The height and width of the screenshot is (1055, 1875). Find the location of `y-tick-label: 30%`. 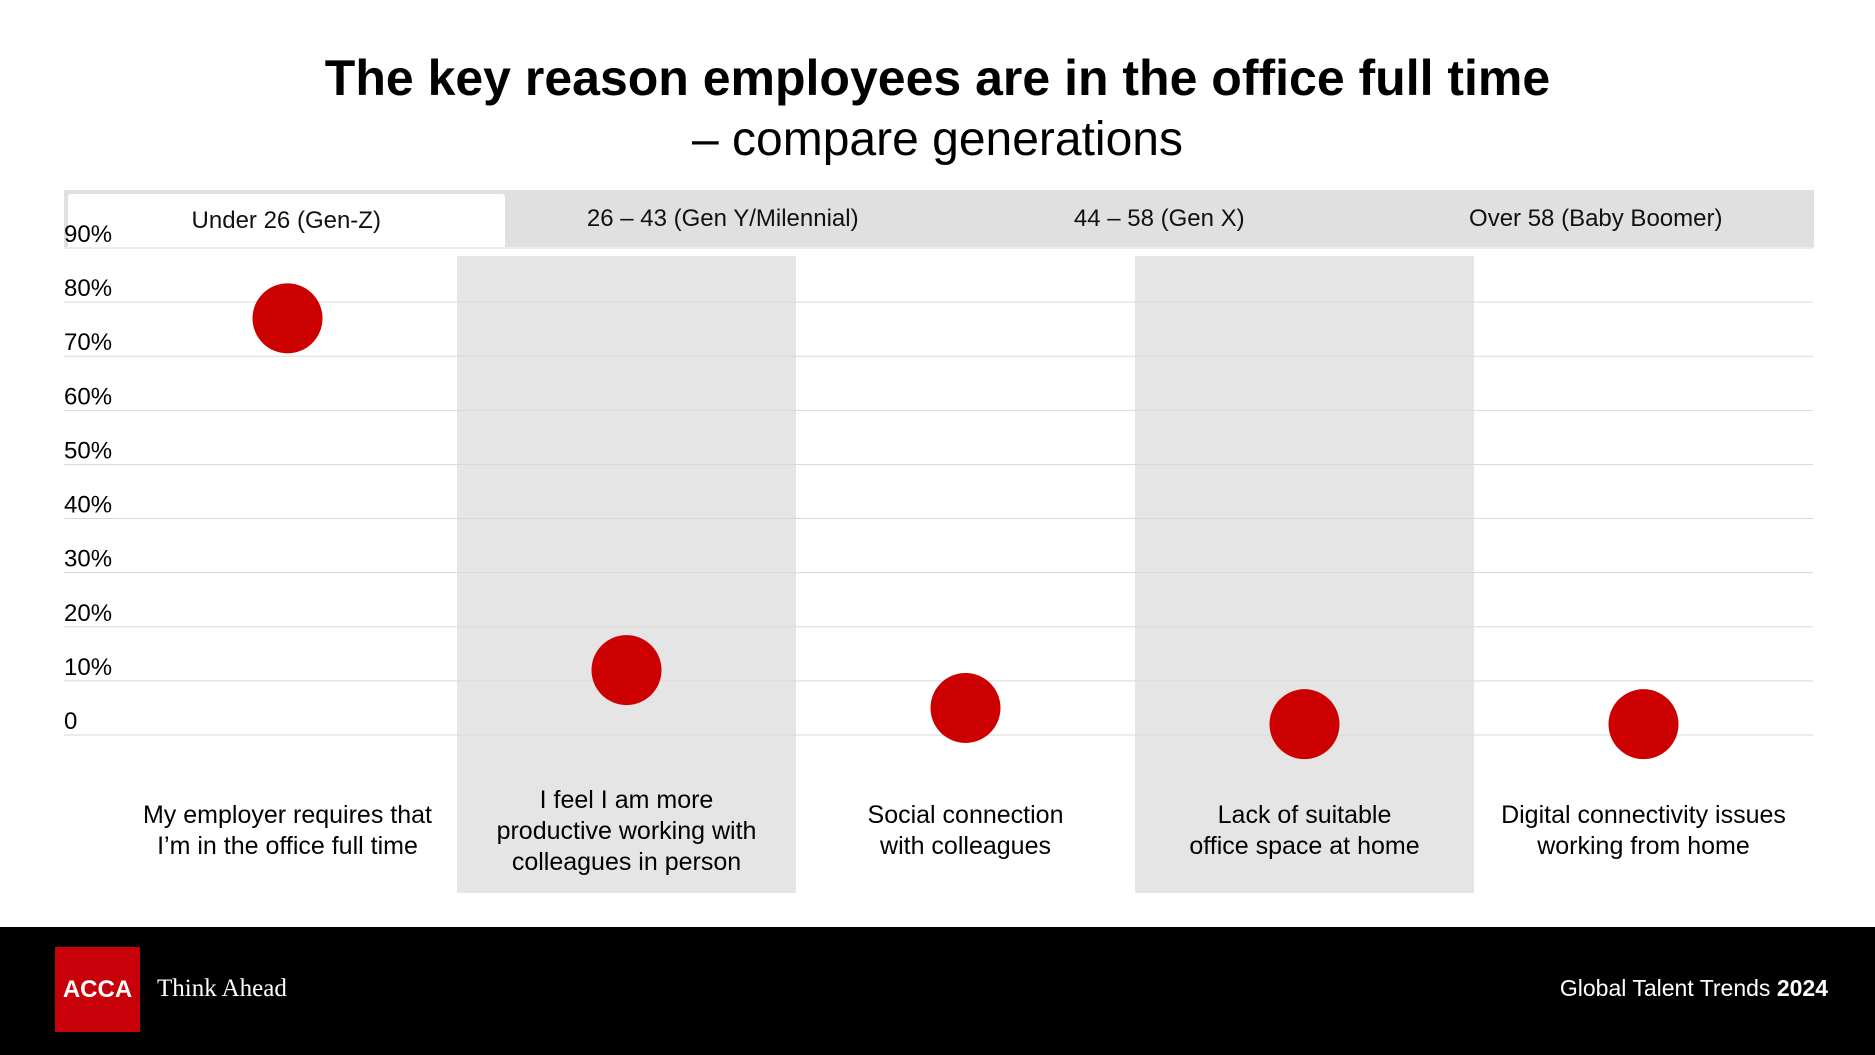

y-tick-label: 30% is located at coordinates (88, 559).